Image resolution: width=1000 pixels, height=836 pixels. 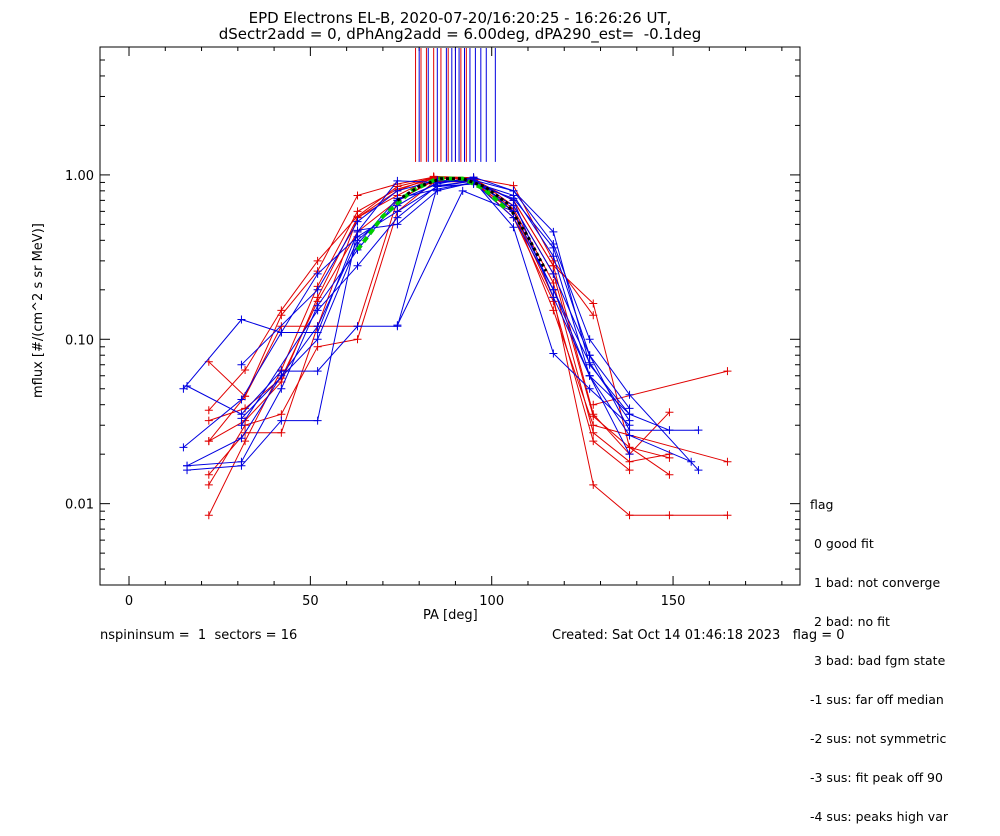 I want to click on x-axis-label: PA [deg], so click(x=450, y=615).